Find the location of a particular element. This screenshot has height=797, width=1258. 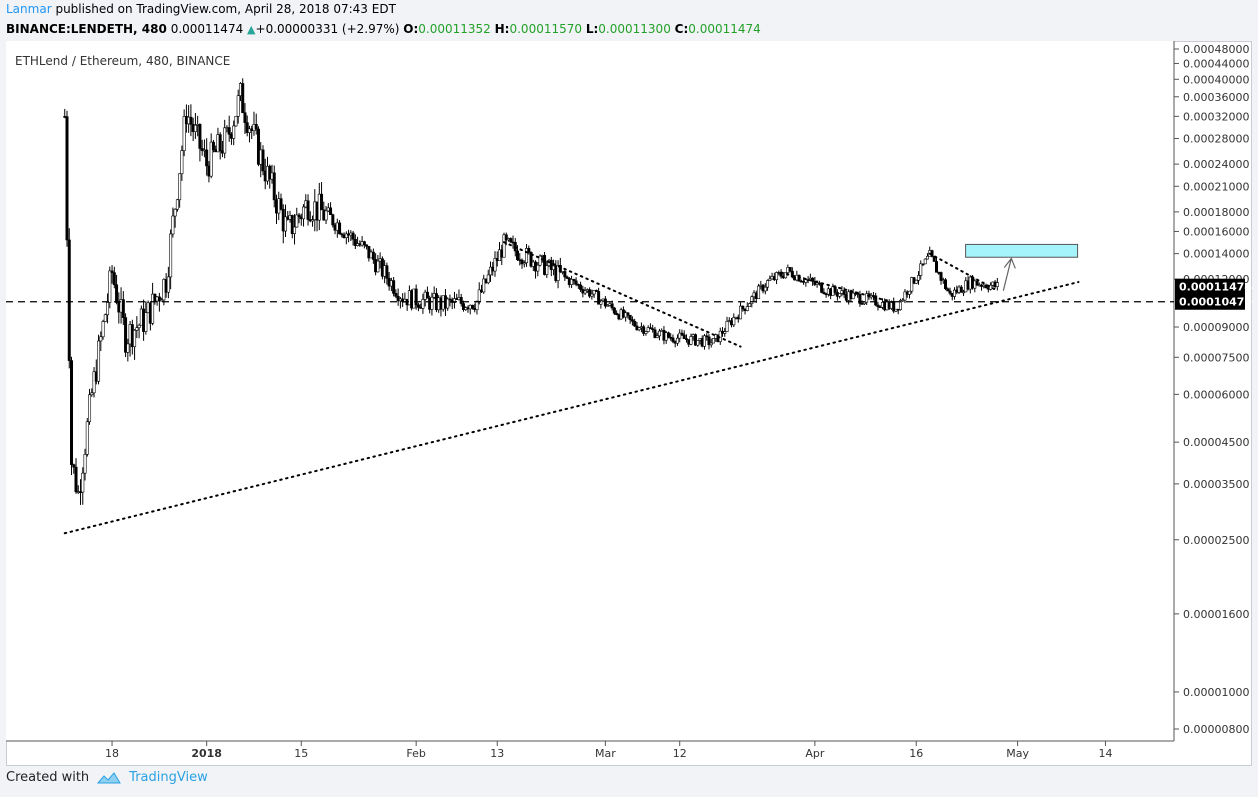

x-tick-label: Apr is located at coordinates (815, 753).